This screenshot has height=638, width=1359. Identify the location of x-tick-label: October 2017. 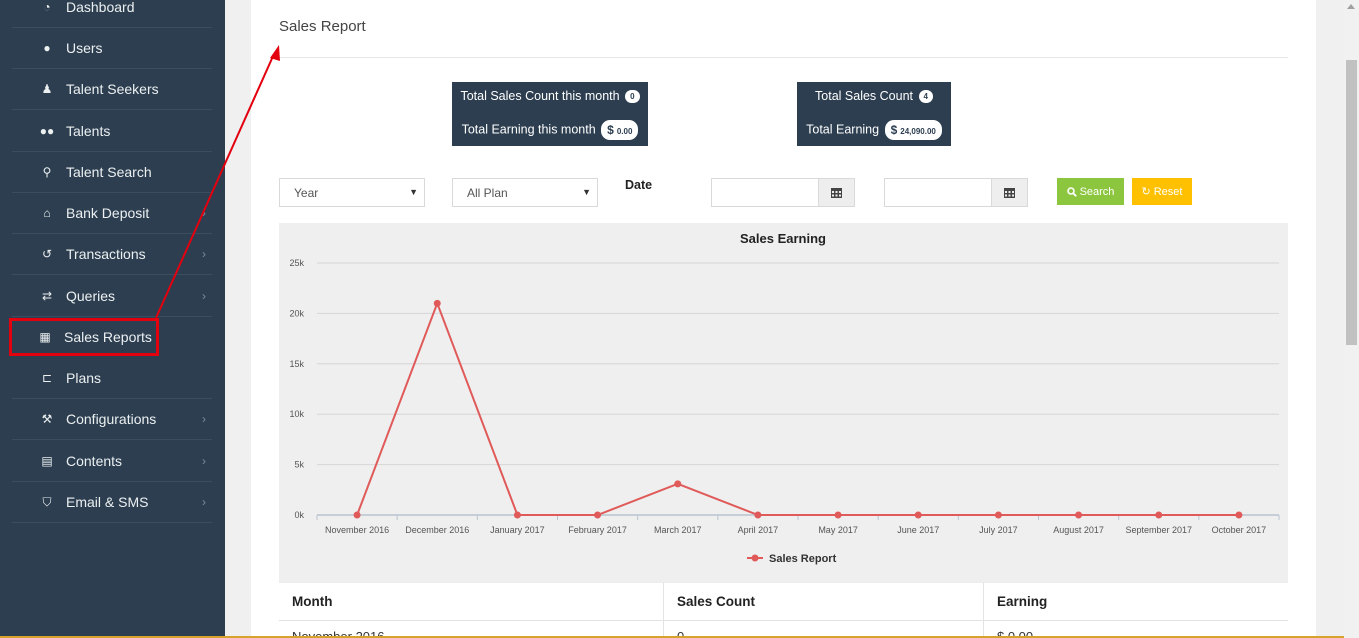
(1239, 530).